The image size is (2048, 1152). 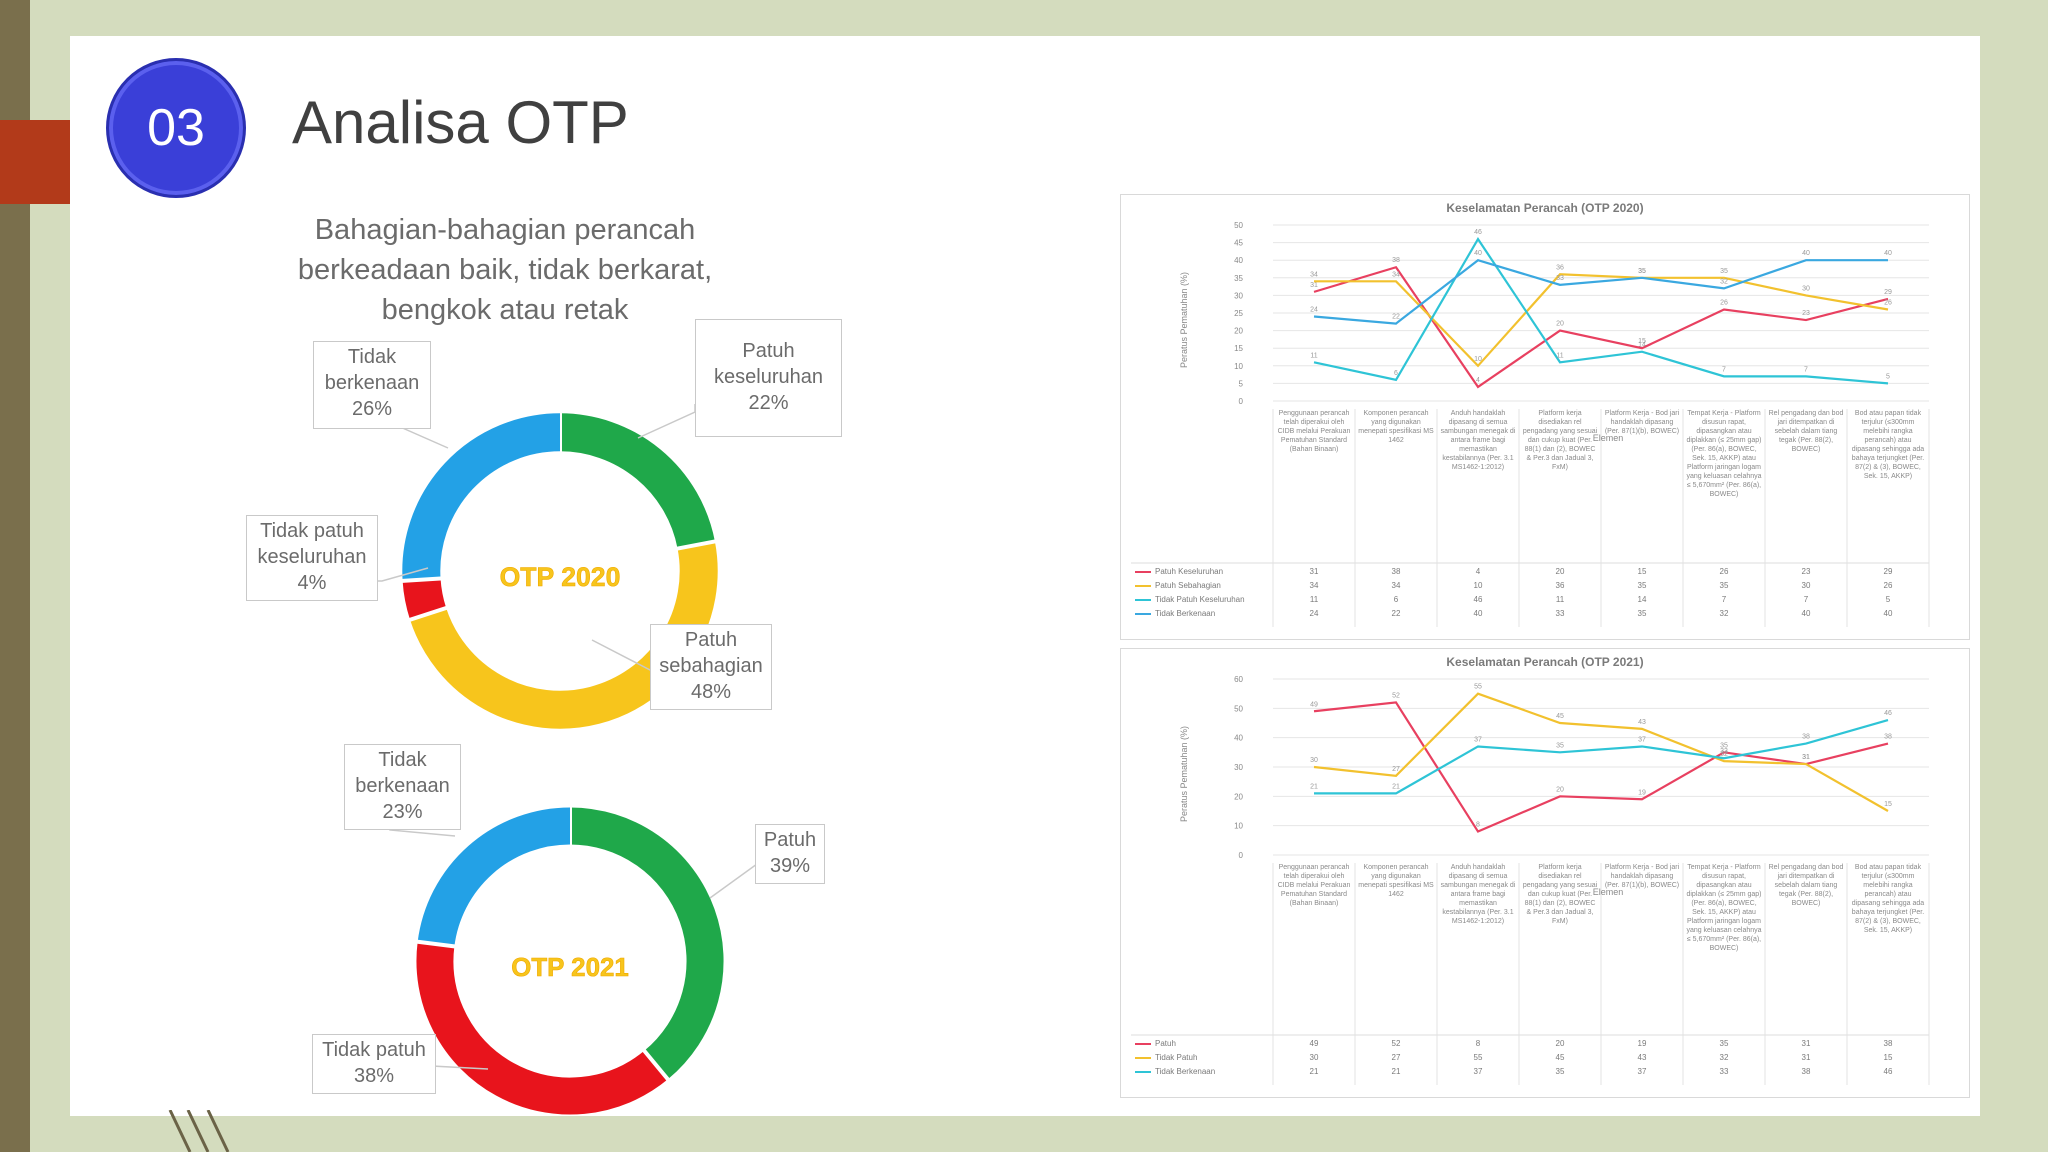 What do you see at coordinates (402, 760) in the screenshot?
I see `callout-line: Tidak` at bounding box center [402, 760].